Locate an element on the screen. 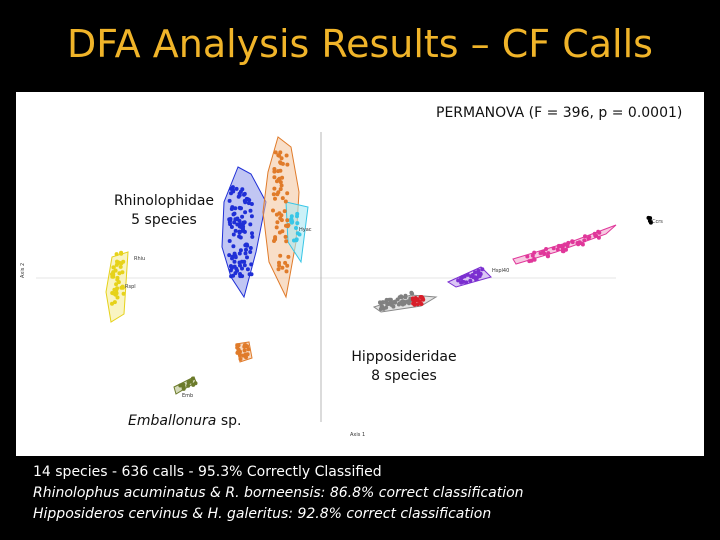  cluster-tag: Rspl is located at coordinates (130, 287).